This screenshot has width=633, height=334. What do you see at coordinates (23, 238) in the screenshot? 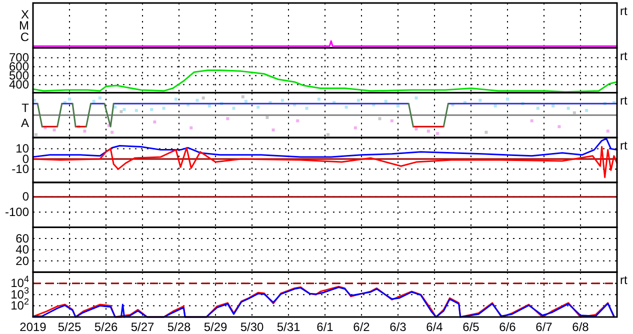
I see `y-tick-label: 60` at bounding box center [23, 238].